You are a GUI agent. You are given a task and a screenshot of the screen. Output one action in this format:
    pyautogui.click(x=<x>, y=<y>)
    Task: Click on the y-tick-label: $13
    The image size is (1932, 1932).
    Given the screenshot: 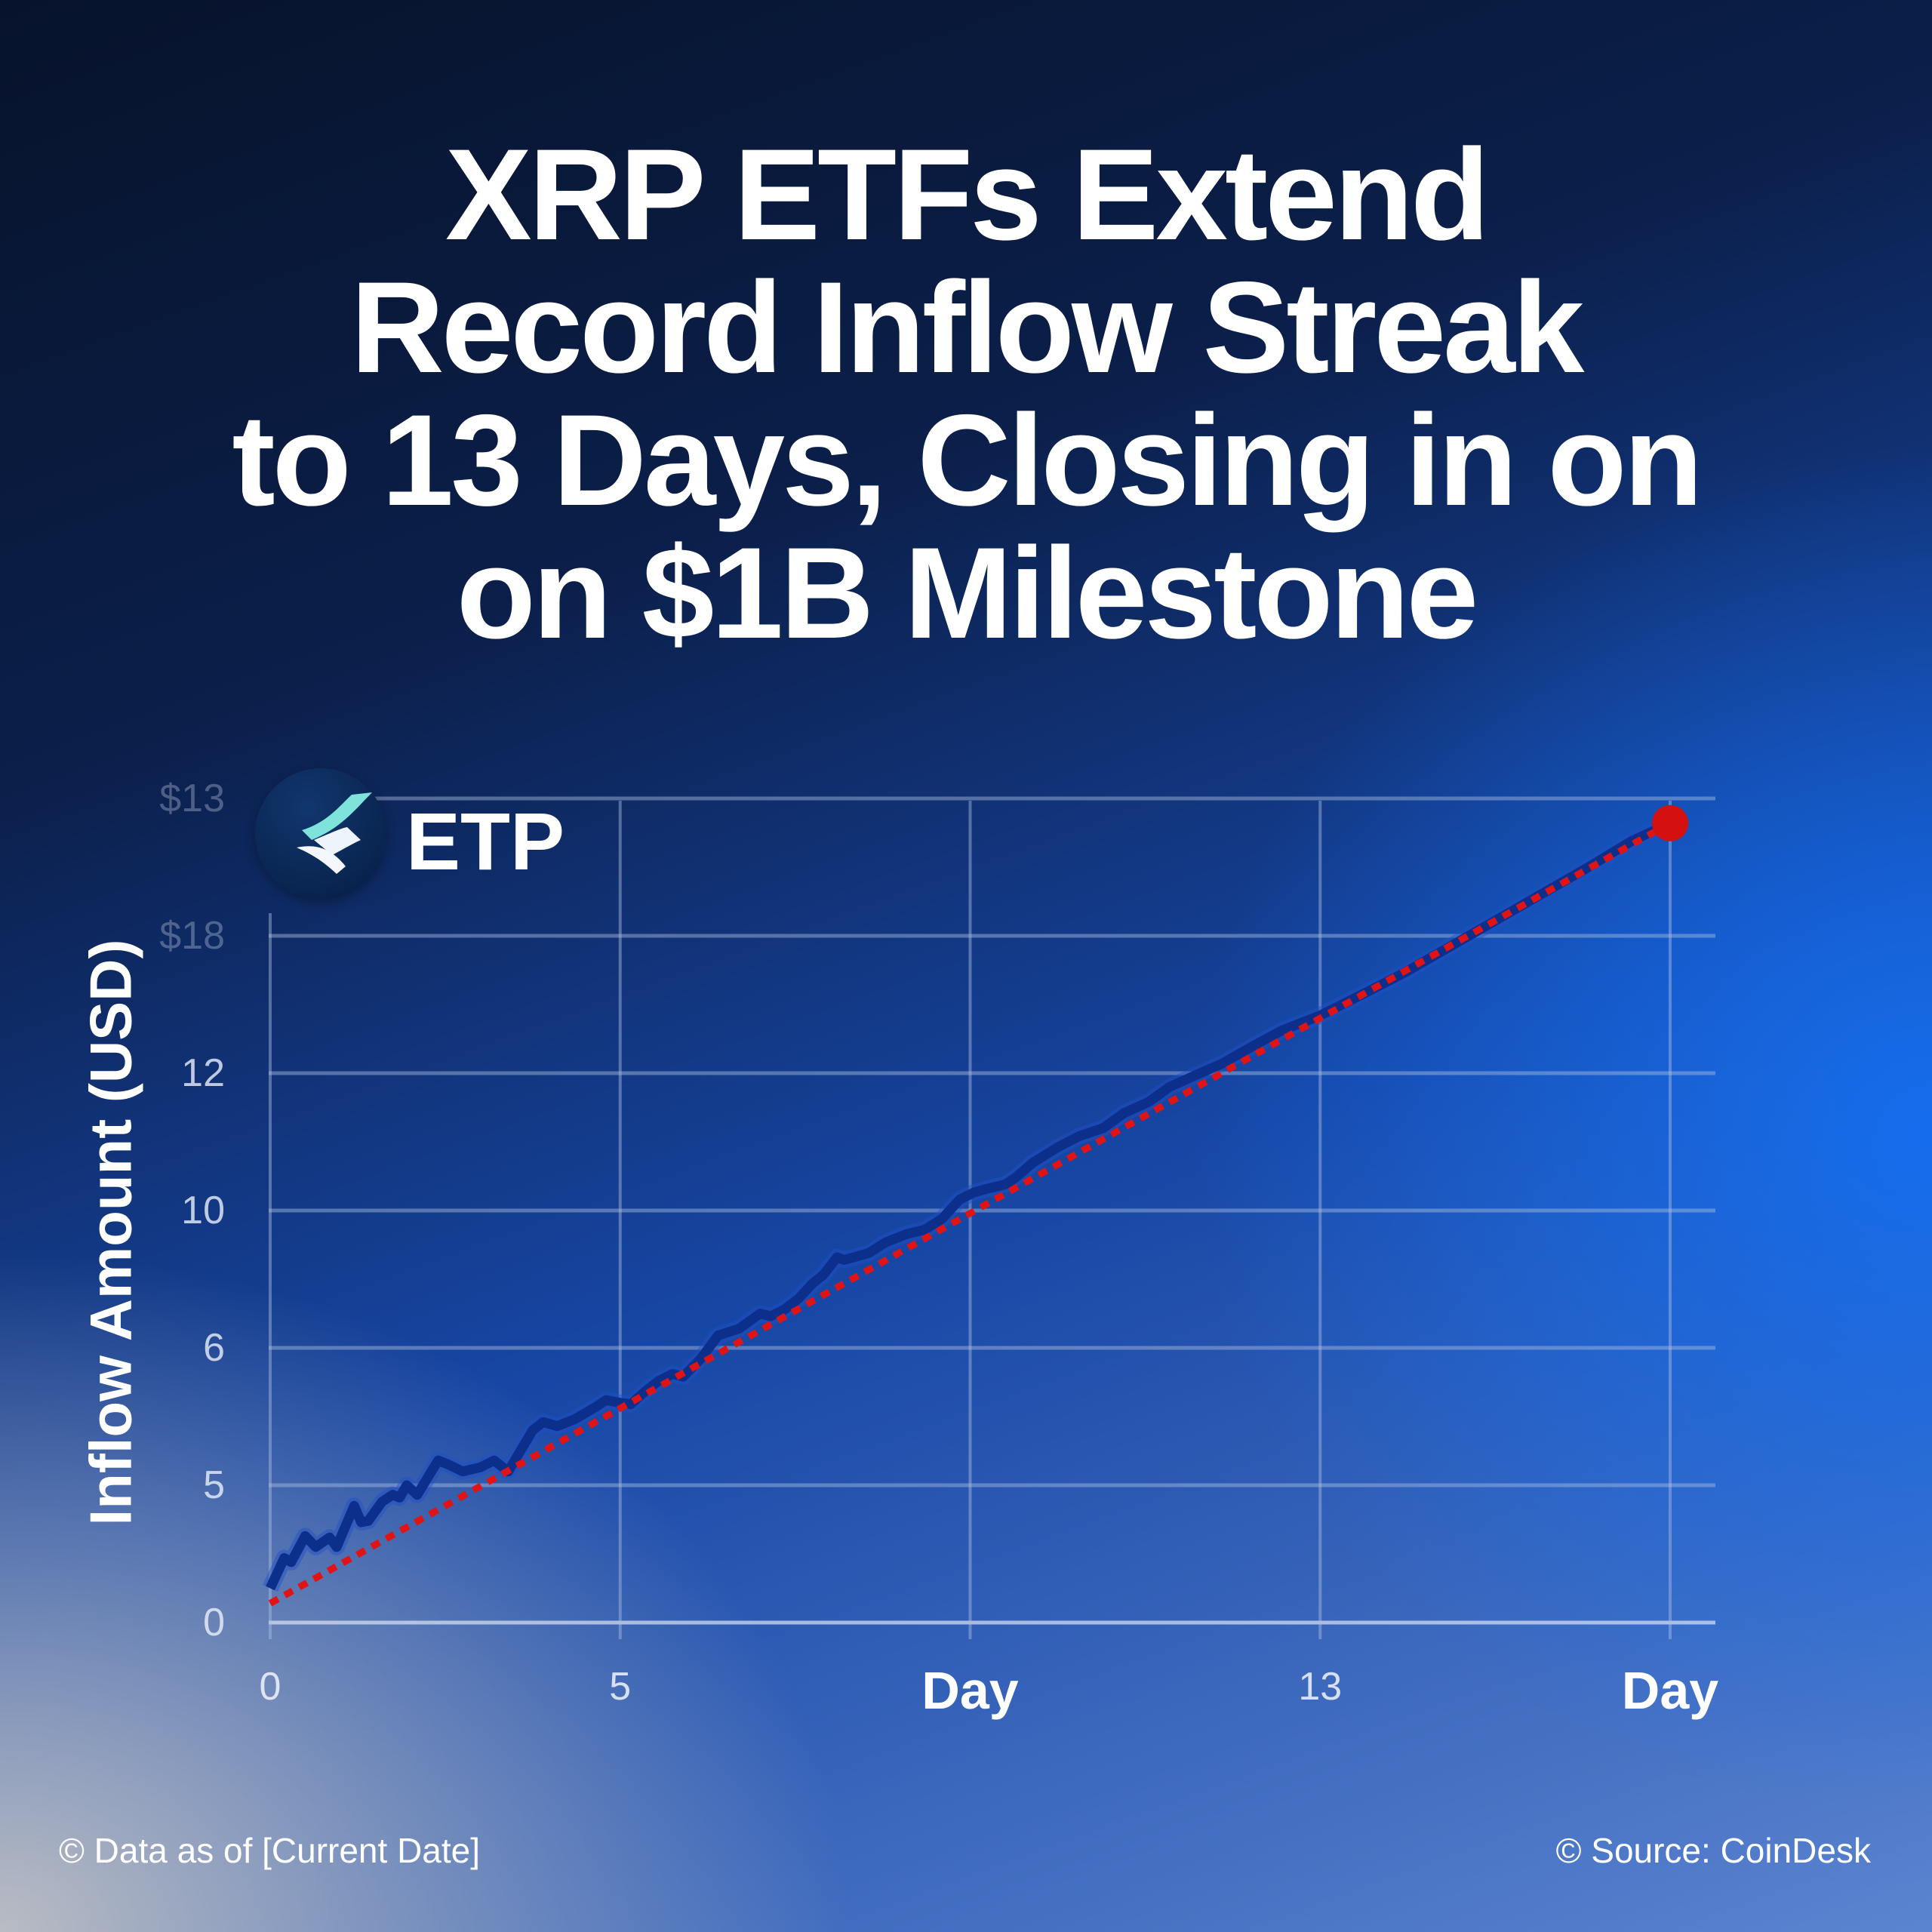 What is the action you would take?
    pyautogui.click(x=192, y=798)
    